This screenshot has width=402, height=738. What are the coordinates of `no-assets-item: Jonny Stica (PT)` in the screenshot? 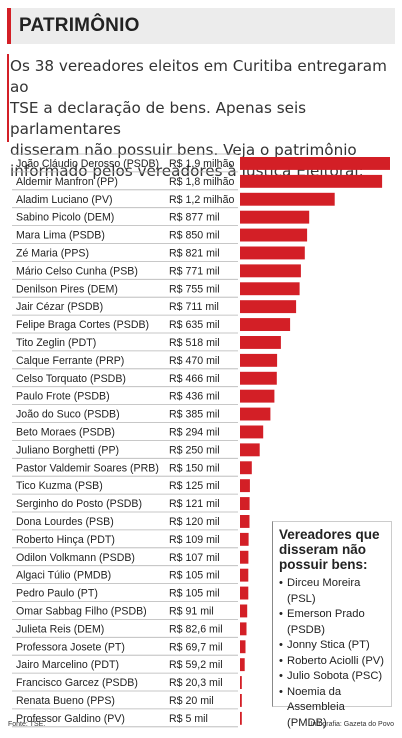 It's located at (332, 646).